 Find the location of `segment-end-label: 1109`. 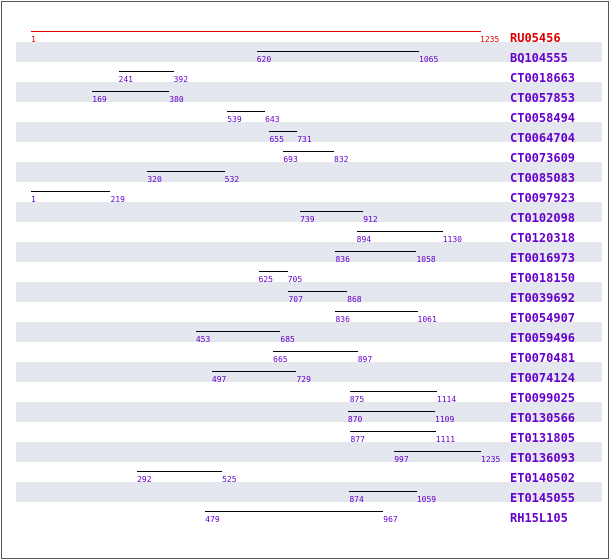

segment-end-label: 1109 is located at coordinates (445, 419).